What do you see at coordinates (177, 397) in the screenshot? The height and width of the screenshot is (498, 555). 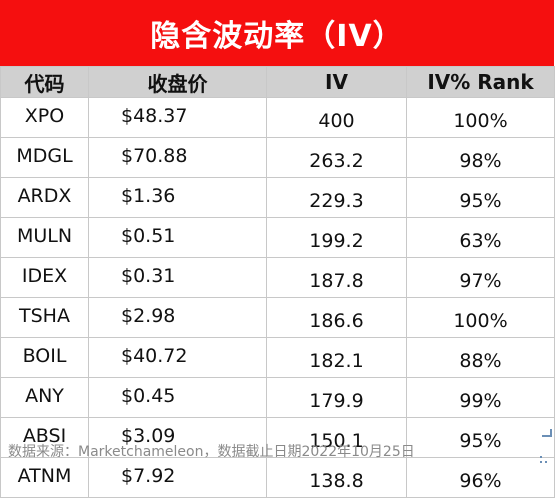 I see `cell-price: $0.45` at bounding box center [177, 397].